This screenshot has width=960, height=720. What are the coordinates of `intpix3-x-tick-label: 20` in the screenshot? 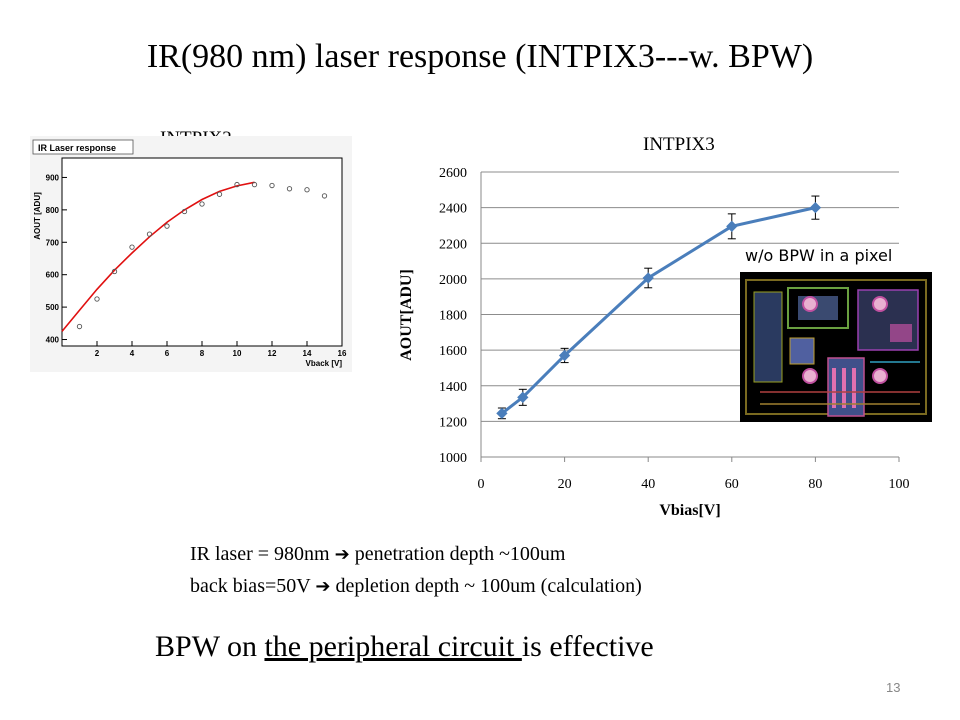 It's located at (565, 484).